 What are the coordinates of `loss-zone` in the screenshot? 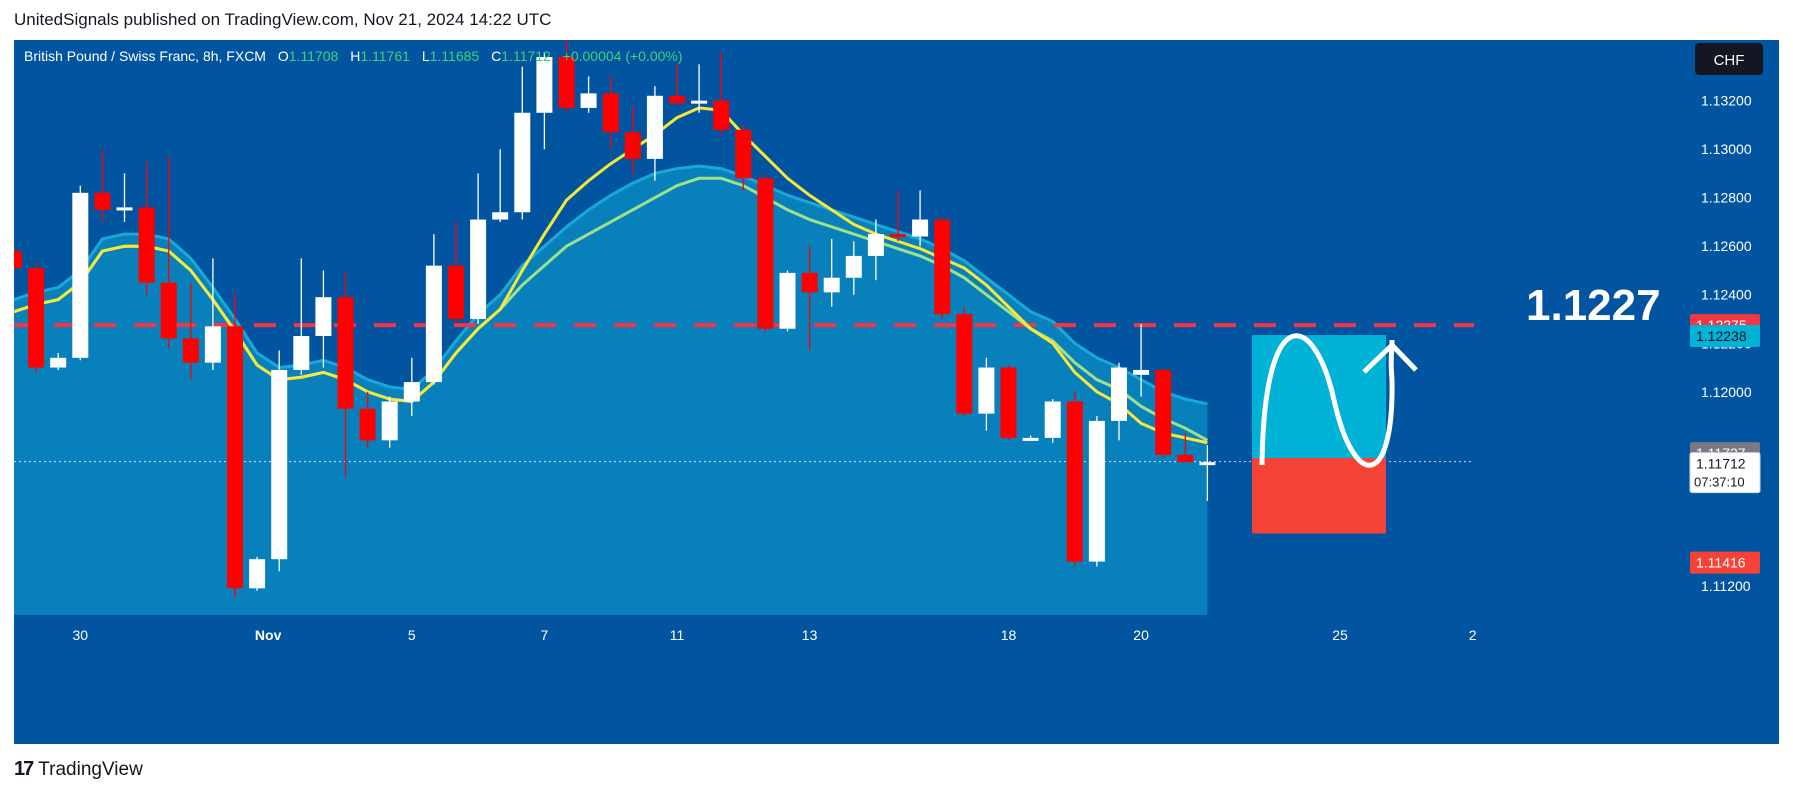 It's located at (1319, 496).